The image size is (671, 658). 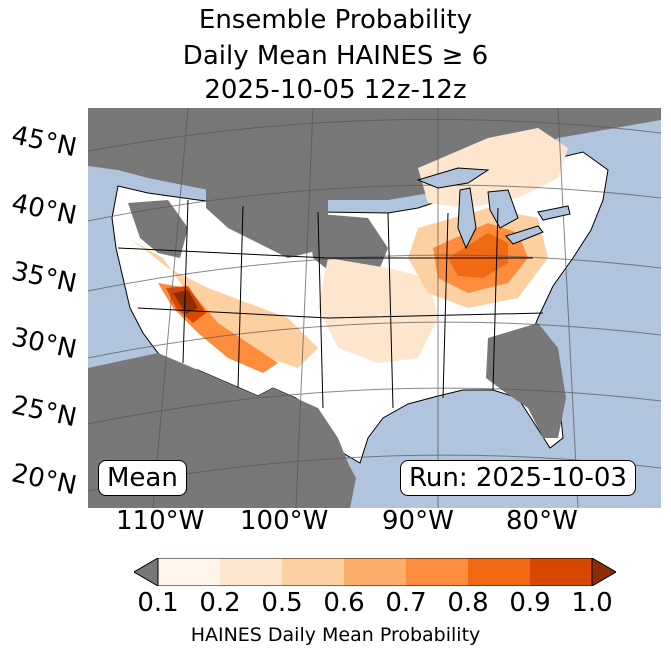 I want to click on meridian-110w, so click(x=170, y=308).